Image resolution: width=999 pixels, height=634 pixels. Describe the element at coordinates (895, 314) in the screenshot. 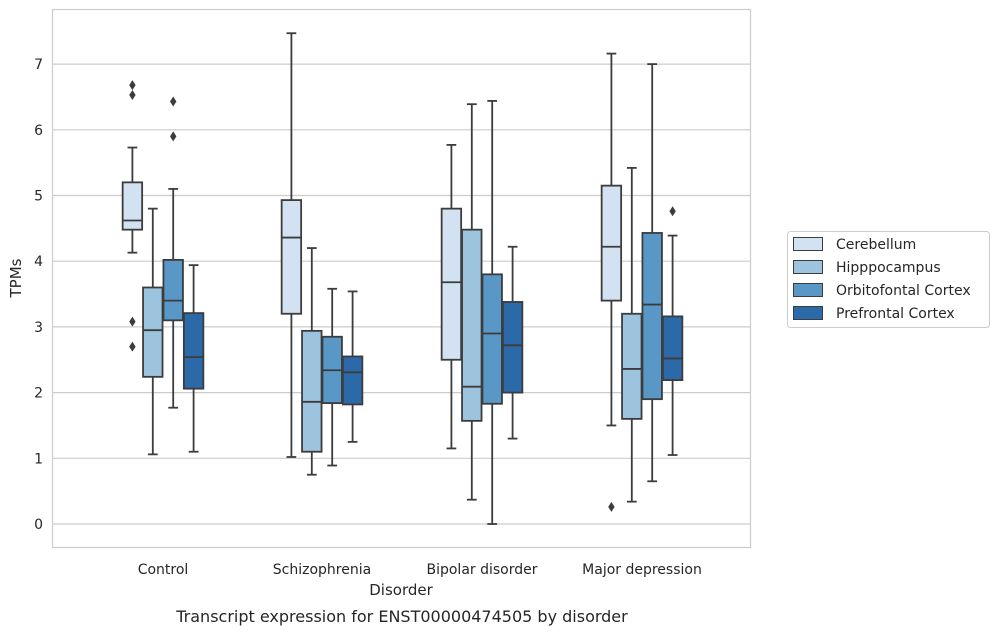

I see `legend-label: Prefrontal Cortex` at that location.